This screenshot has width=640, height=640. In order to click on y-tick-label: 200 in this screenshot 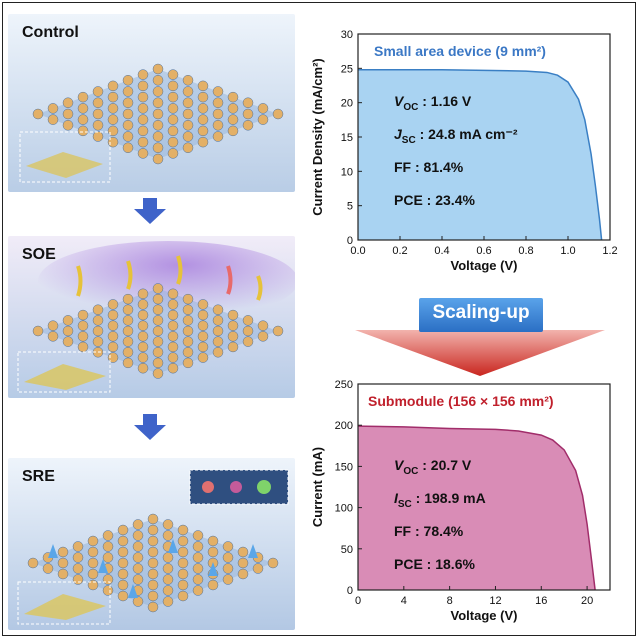, I will do `click(344, 426)`.